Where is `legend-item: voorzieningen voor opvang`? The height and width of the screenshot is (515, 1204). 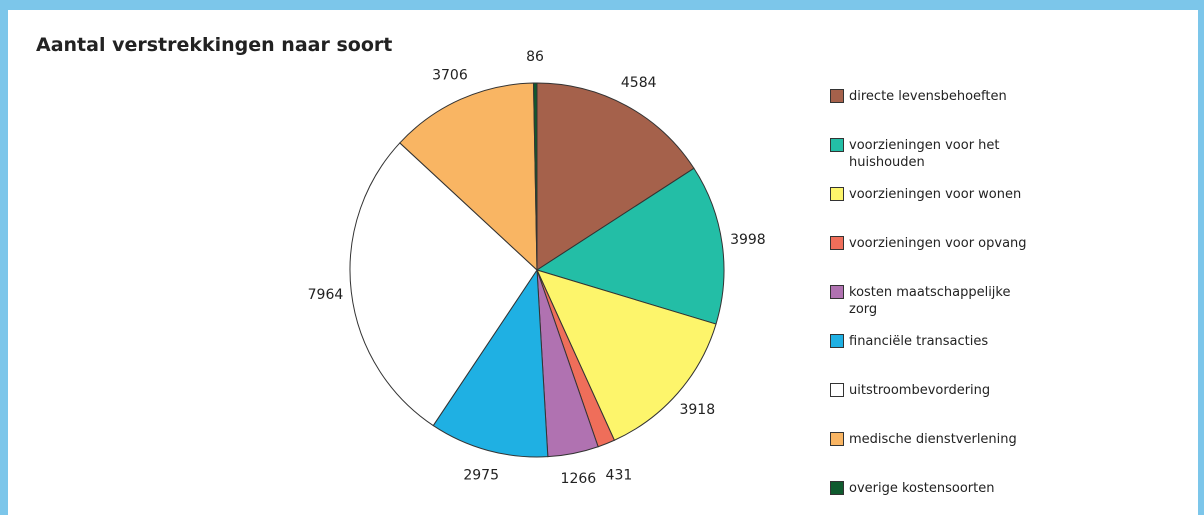
legend-item: voorzieningen voor opvang is located at coordinates (935, 243).